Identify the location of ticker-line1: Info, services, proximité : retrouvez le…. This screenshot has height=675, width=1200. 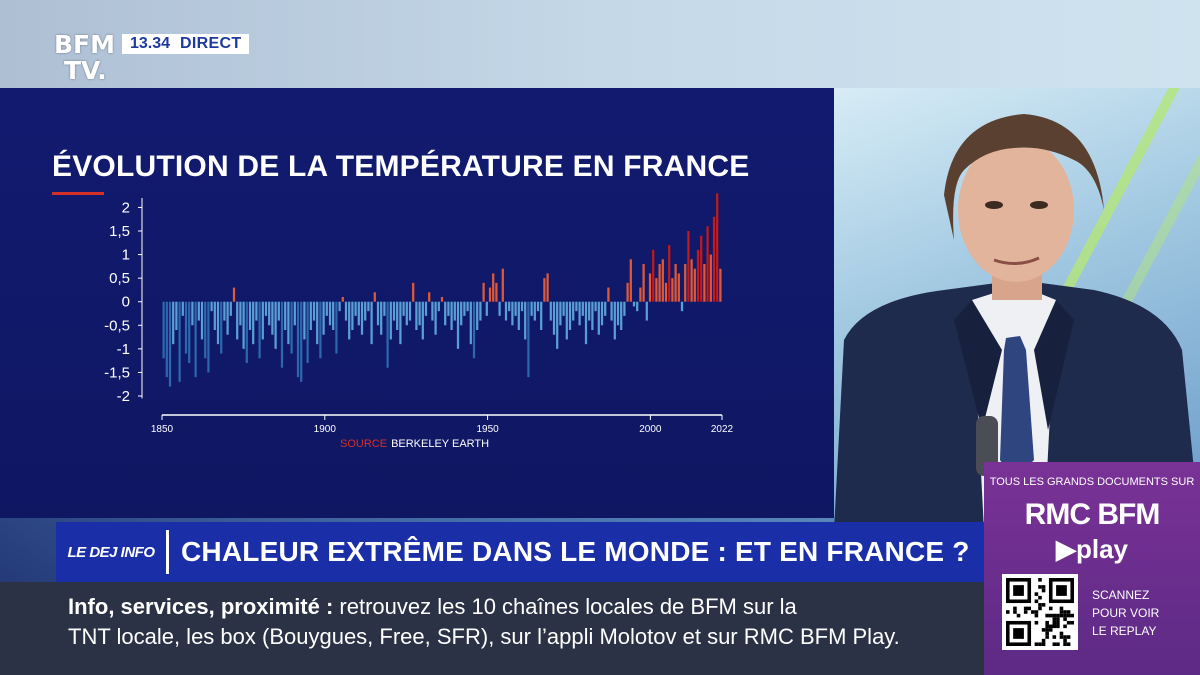
(432, 607).